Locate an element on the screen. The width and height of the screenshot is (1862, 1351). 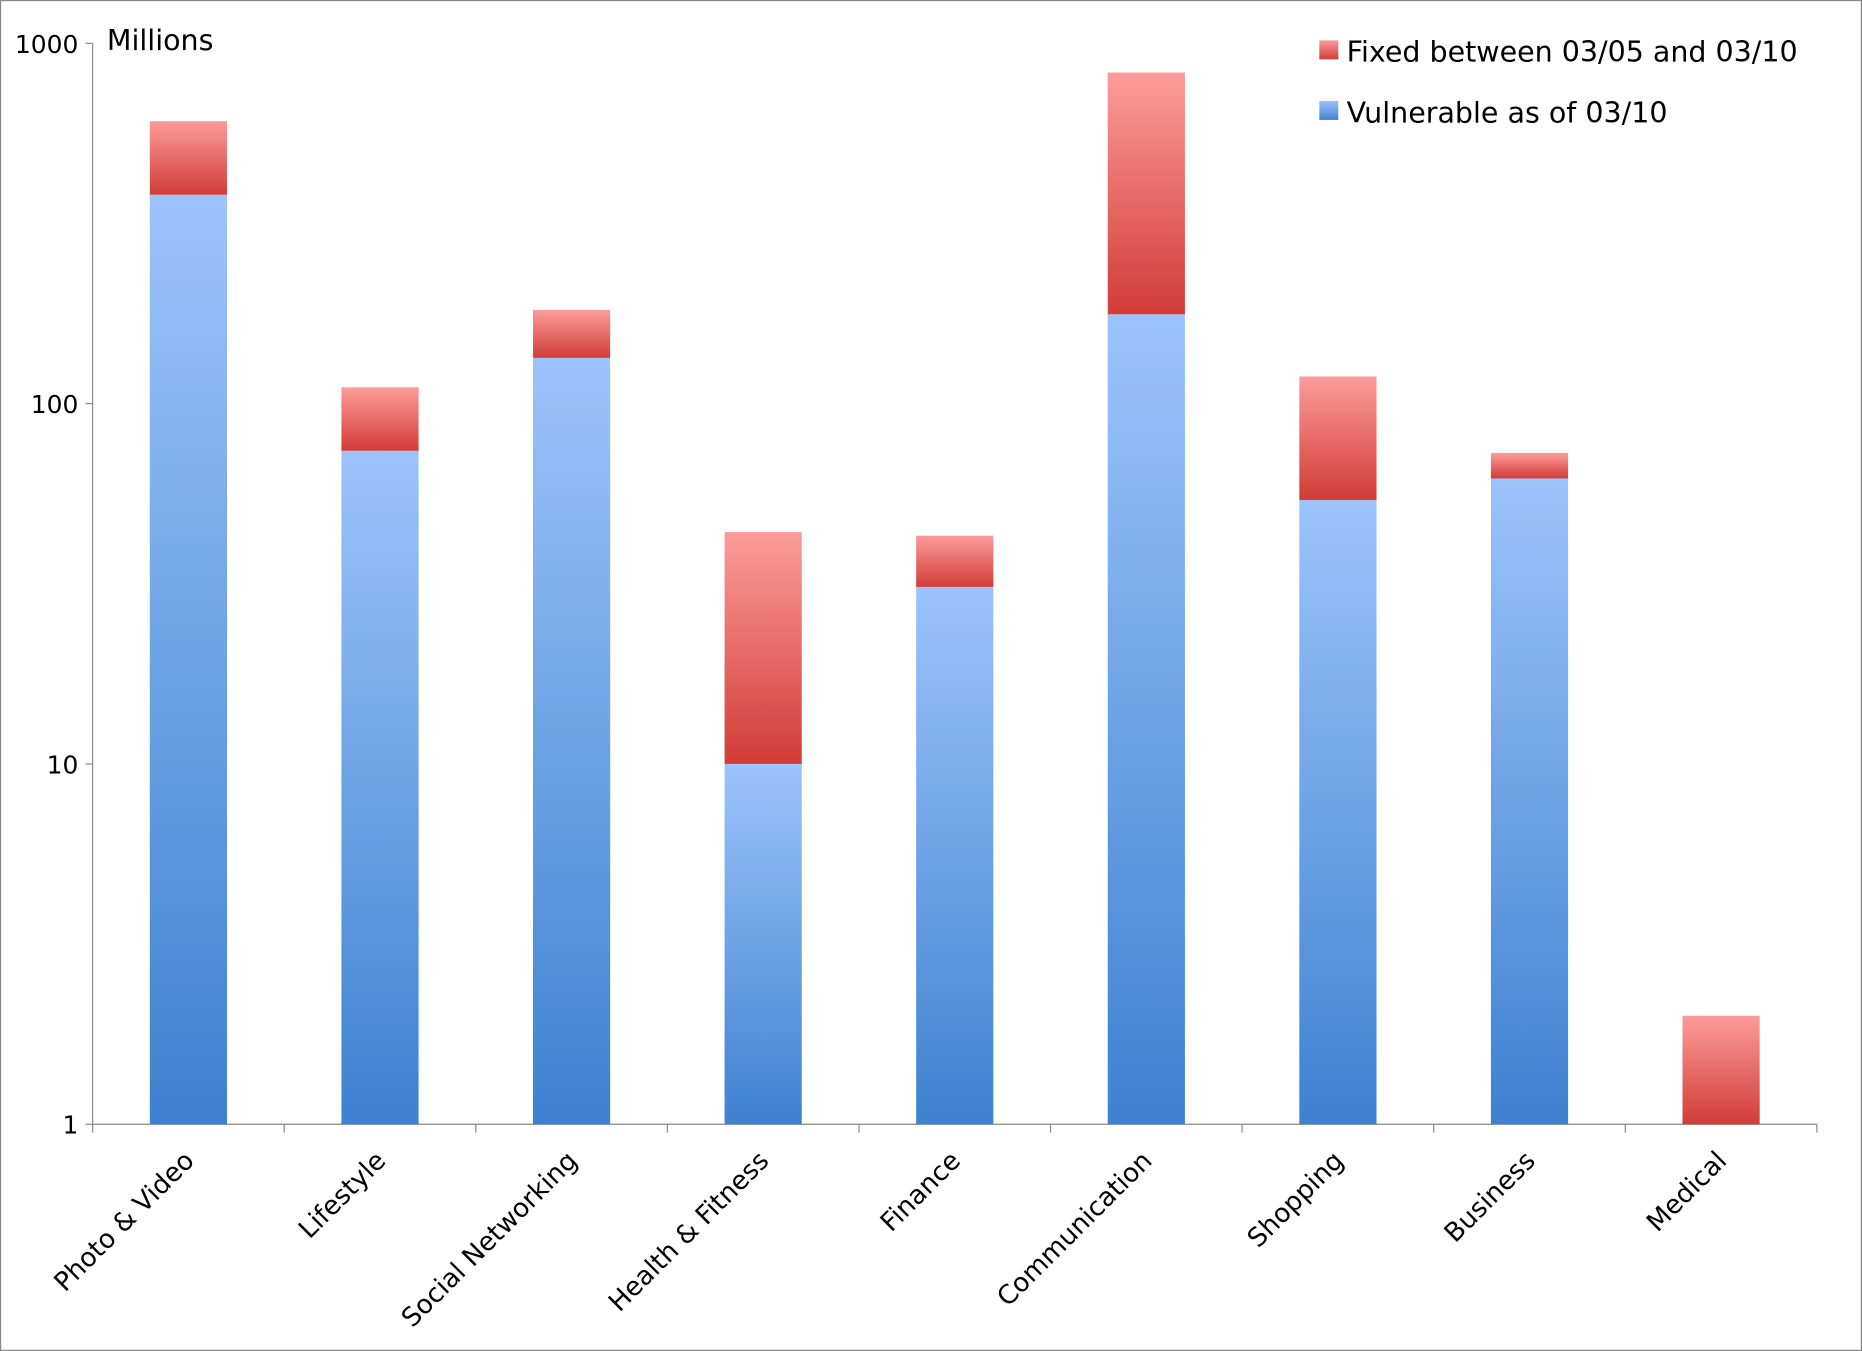
legend-label: Fixed between 03/05 and 03/10 is located at coordinates (1572, 52).